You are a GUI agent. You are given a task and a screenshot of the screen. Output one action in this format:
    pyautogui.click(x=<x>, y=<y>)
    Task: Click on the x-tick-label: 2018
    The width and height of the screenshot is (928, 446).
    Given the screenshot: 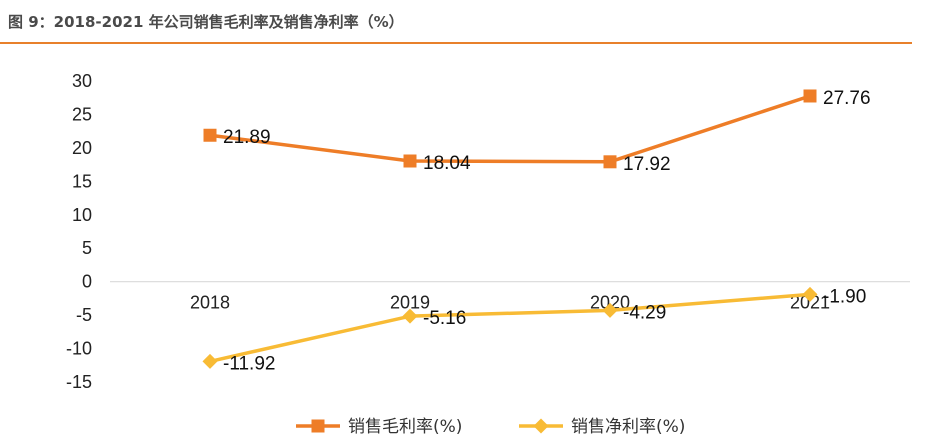 What is the action you would take?
    pyautogui.click(x=210, y=303)
    